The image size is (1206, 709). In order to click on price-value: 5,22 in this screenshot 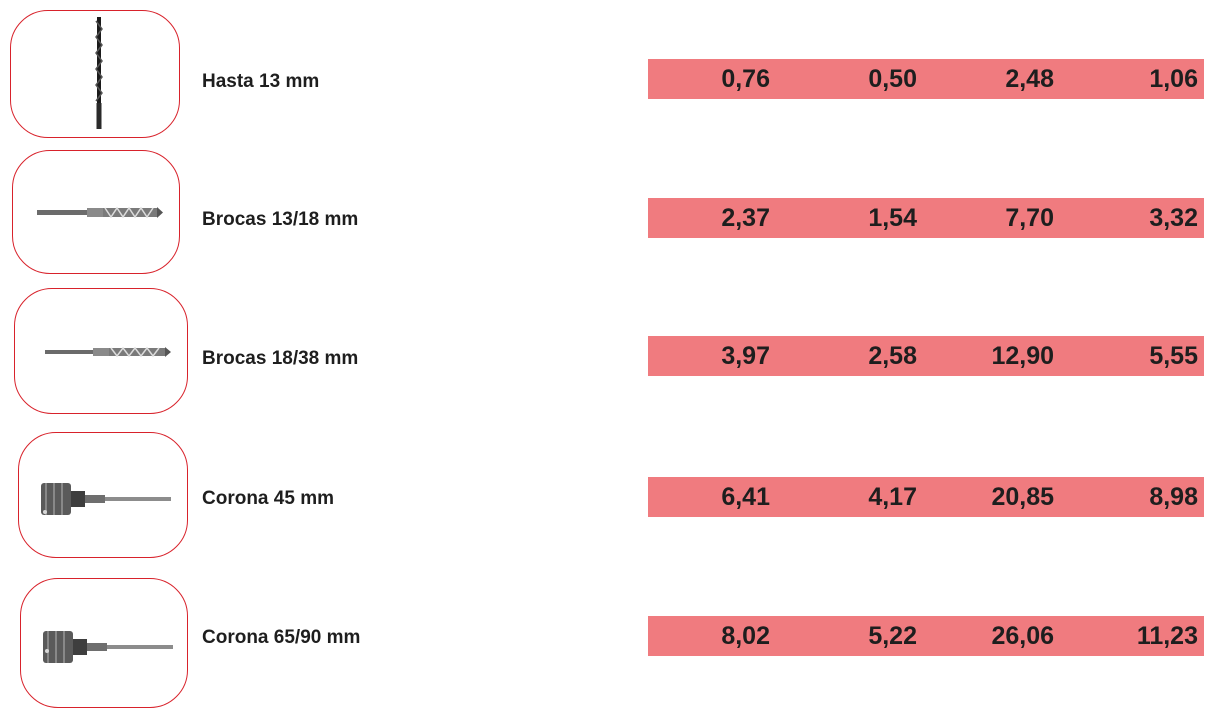, I will do `click(892, 636)`.